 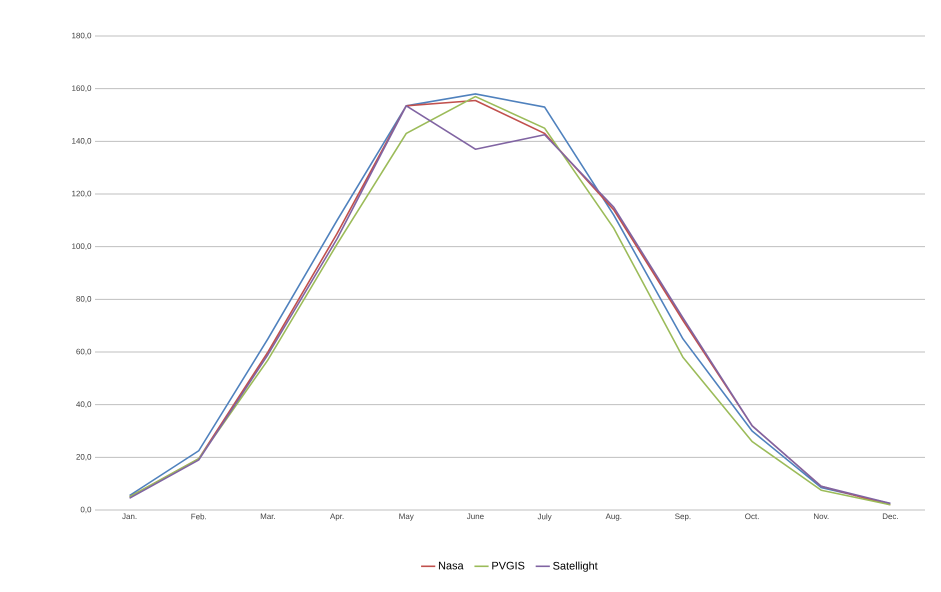 I want to click on legend-label: Satellight, so click(x=575, y=567).